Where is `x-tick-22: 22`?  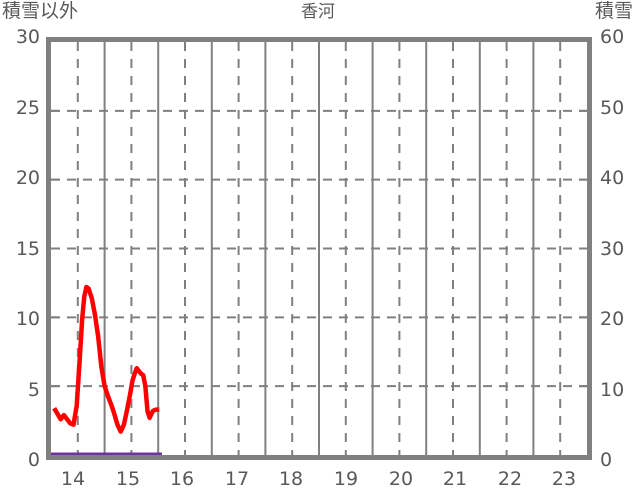 x-tick-22: 22 is located at coordinates (510, 479).